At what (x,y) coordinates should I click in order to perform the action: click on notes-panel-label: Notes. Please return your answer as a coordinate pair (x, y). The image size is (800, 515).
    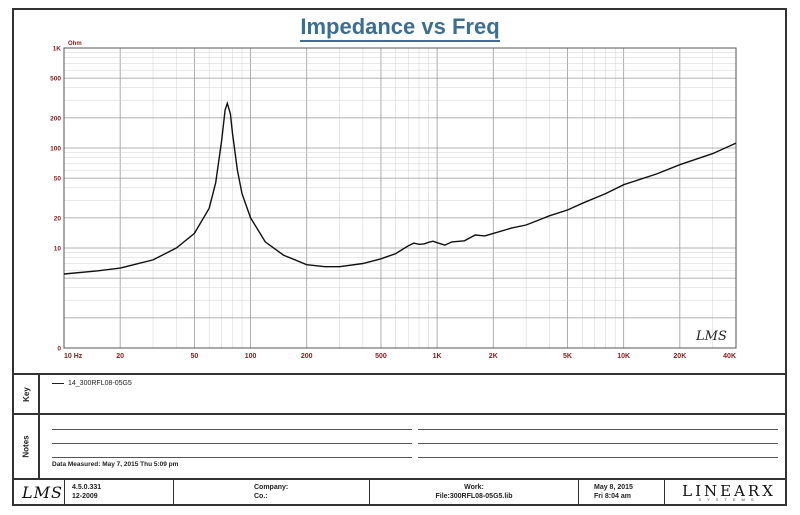
    Looking at the image, I should click on (26, 446).